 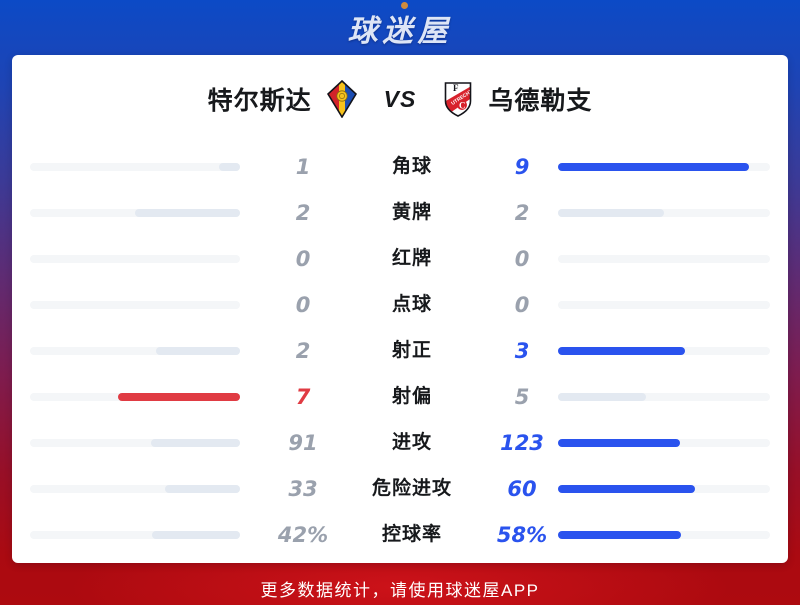 I want to click on stat-row: 2 射正 3, so click(x=400, y=351).